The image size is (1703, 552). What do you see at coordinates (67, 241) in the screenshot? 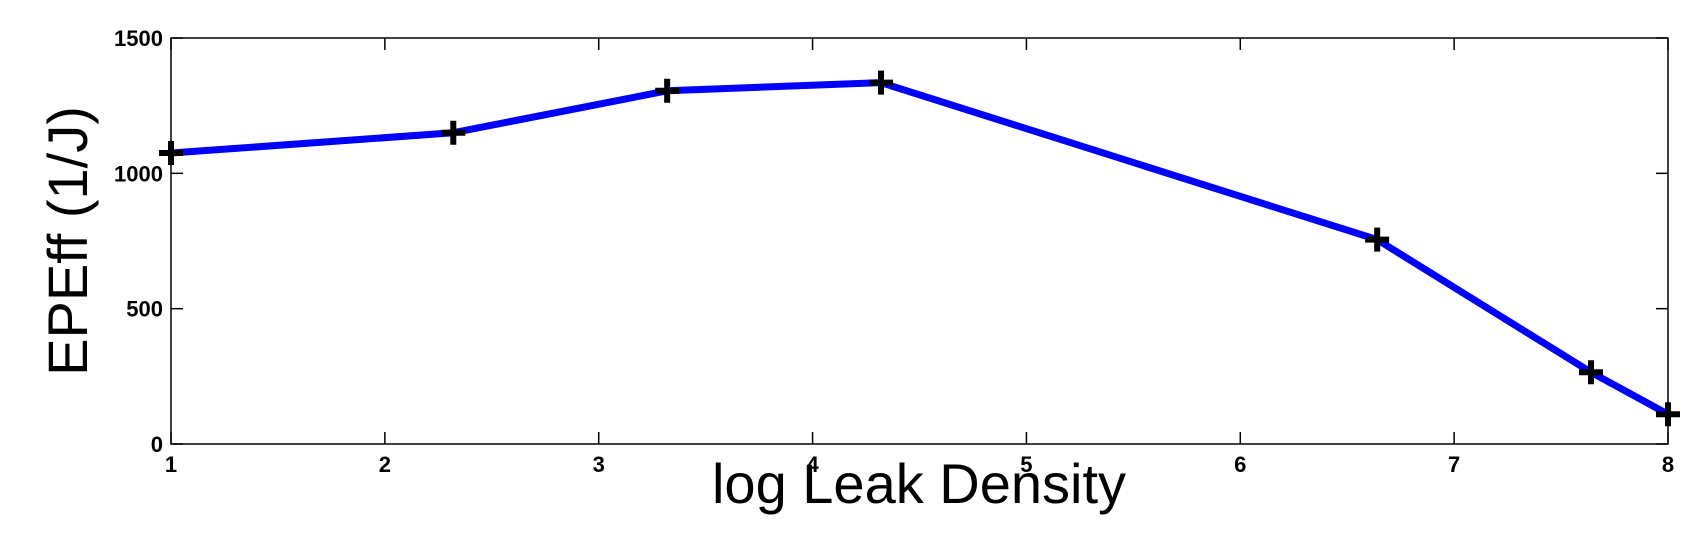
I see `y-axis-label: EPEff (1/J)` at bounding box center [67, 241].